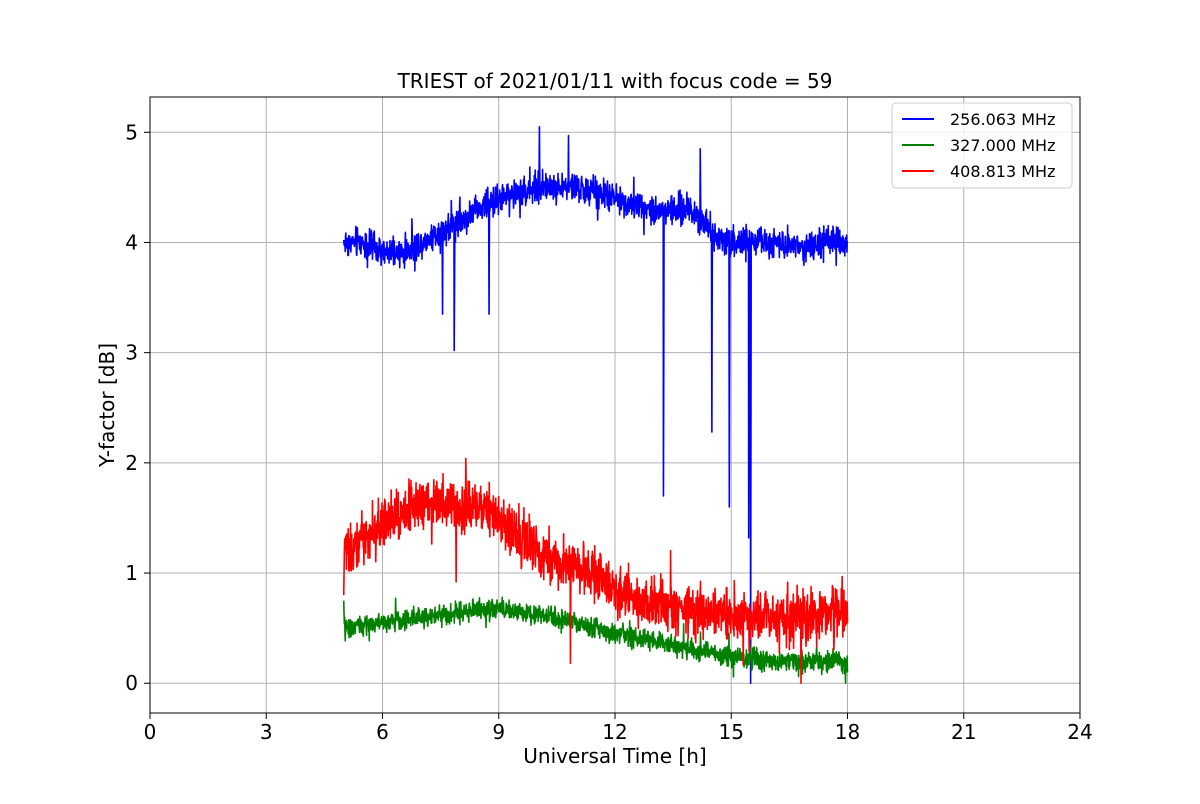  I want to click on y-tick-label: 3, so click(131, 353).